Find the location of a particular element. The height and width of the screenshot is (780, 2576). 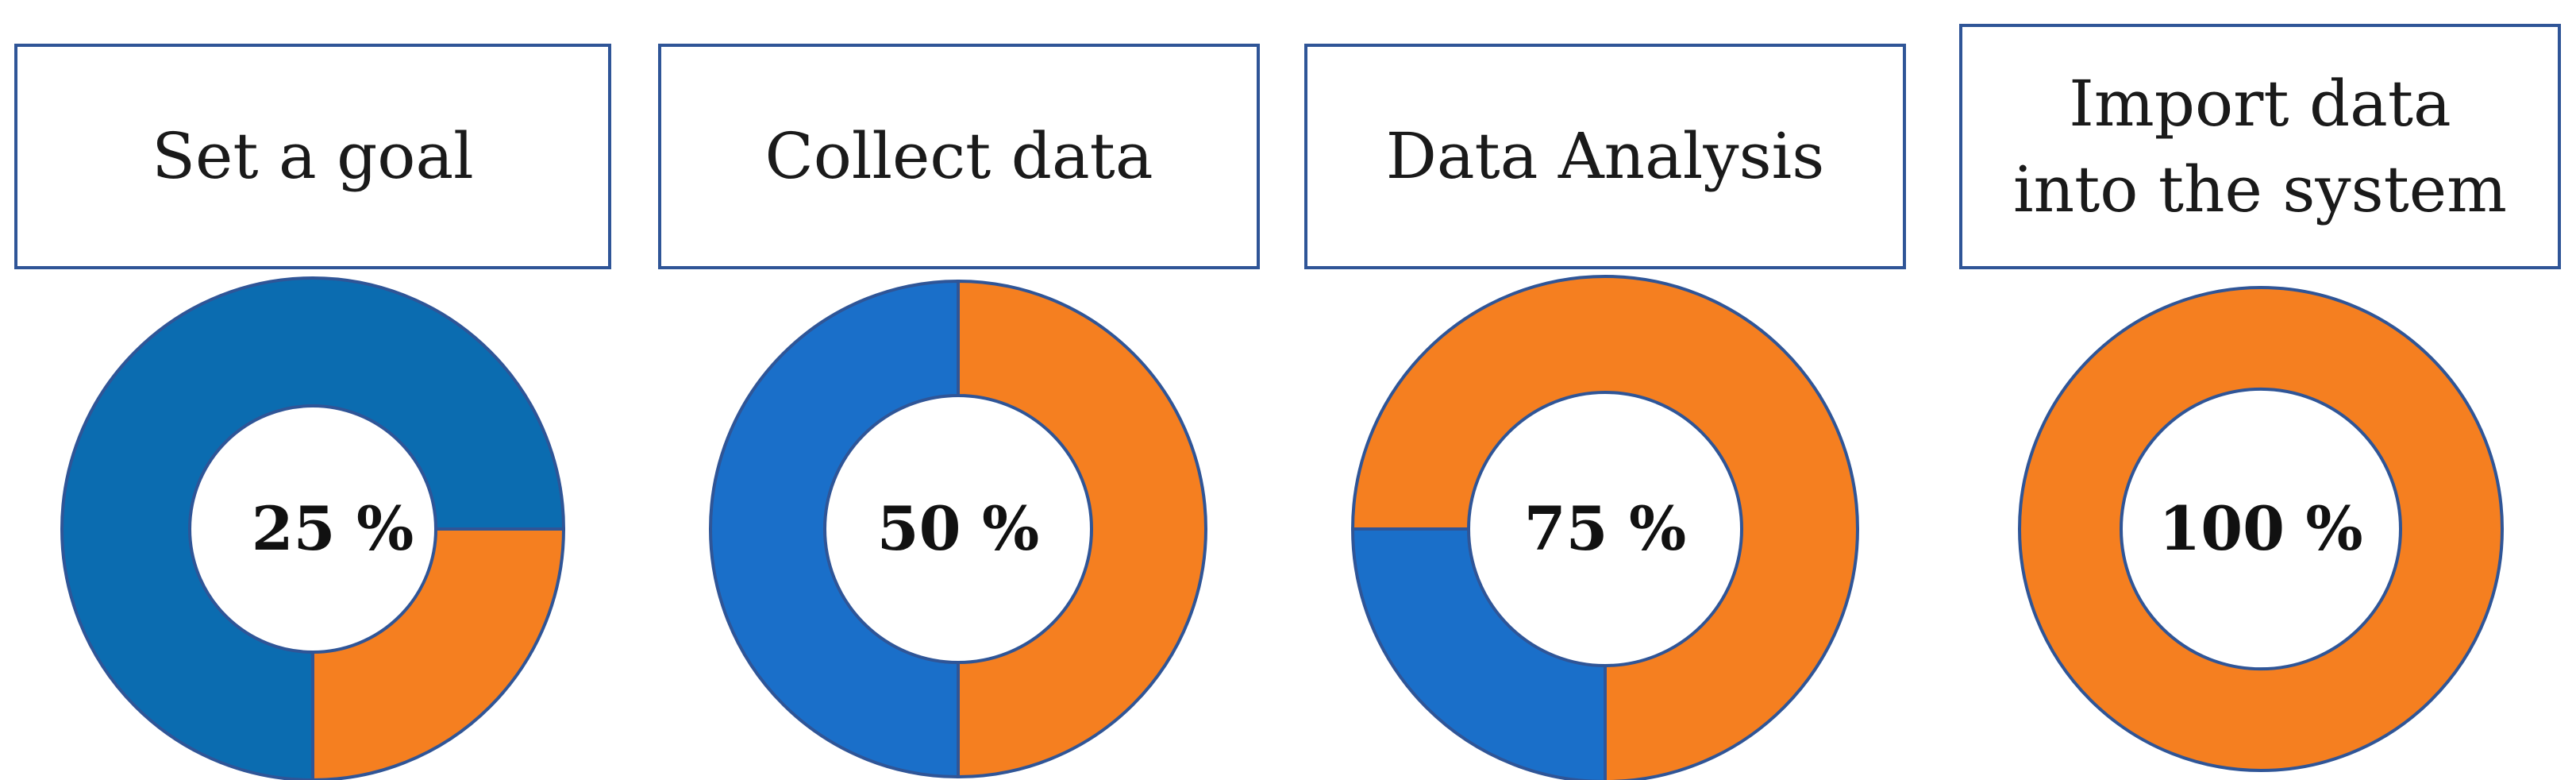

donut-chart-2: 50 % is located at coordinates (958, 529).